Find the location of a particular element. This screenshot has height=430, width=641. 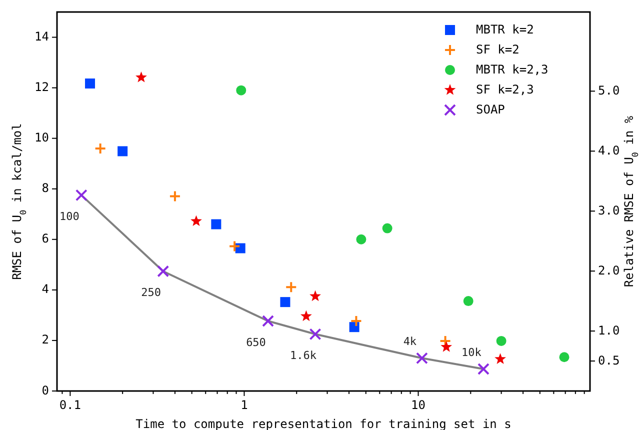

annotation: 250 is located at coordinates (151, 293).